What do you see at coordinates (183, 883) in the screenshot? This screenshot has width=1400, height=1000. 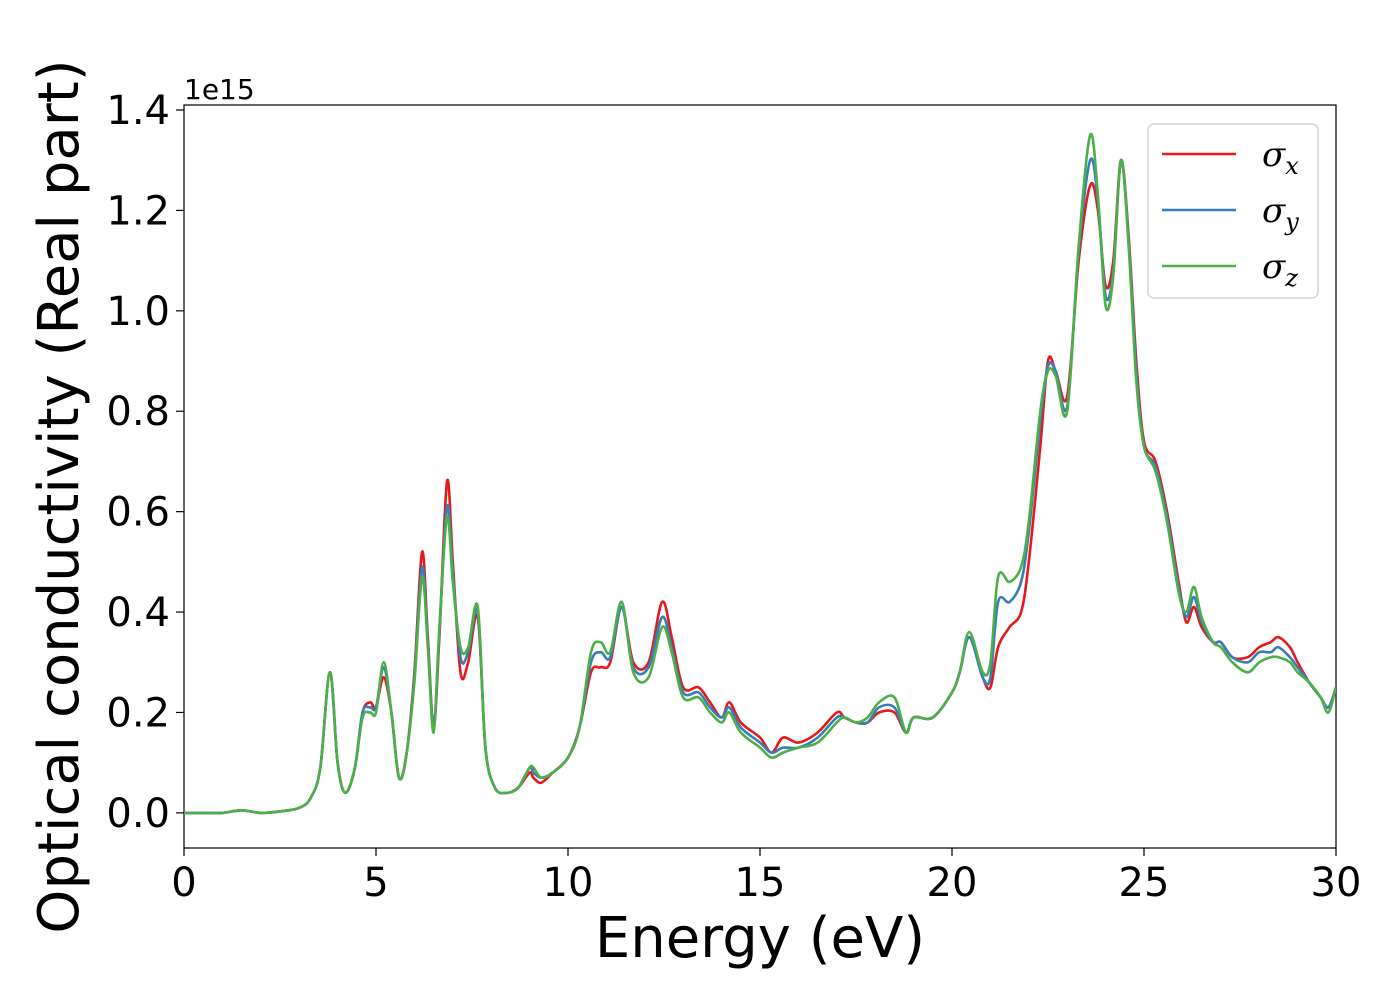 I see `x-tick-label: 0` at bounding box center [183, 883].